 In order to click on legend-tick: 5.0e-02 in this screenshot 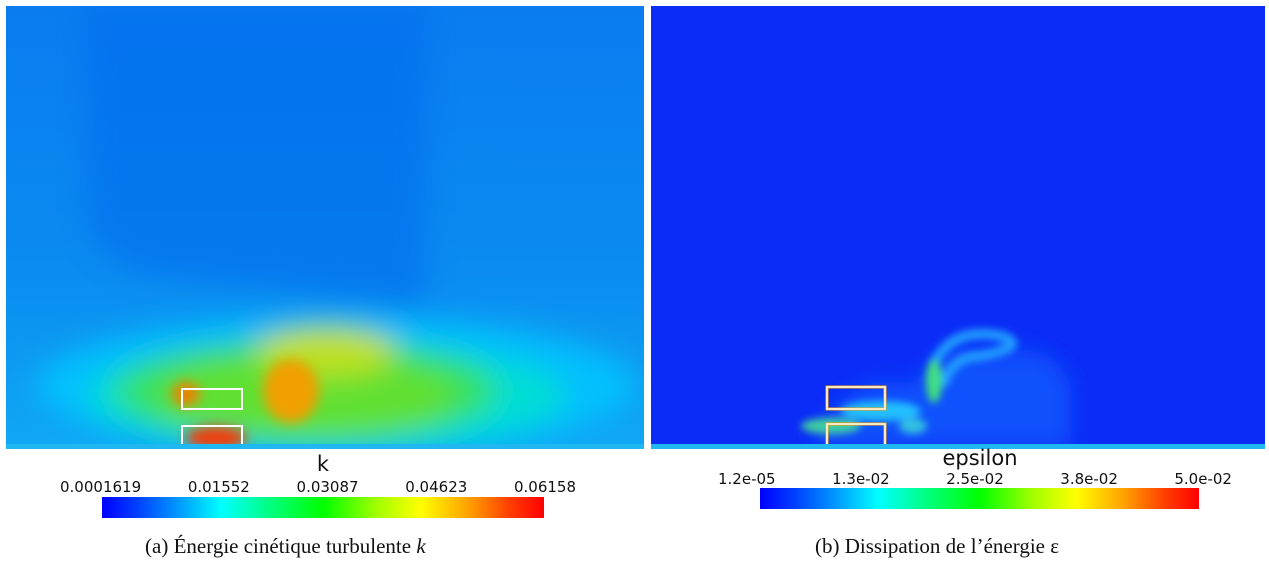, I will do `click(1203, 479)`.